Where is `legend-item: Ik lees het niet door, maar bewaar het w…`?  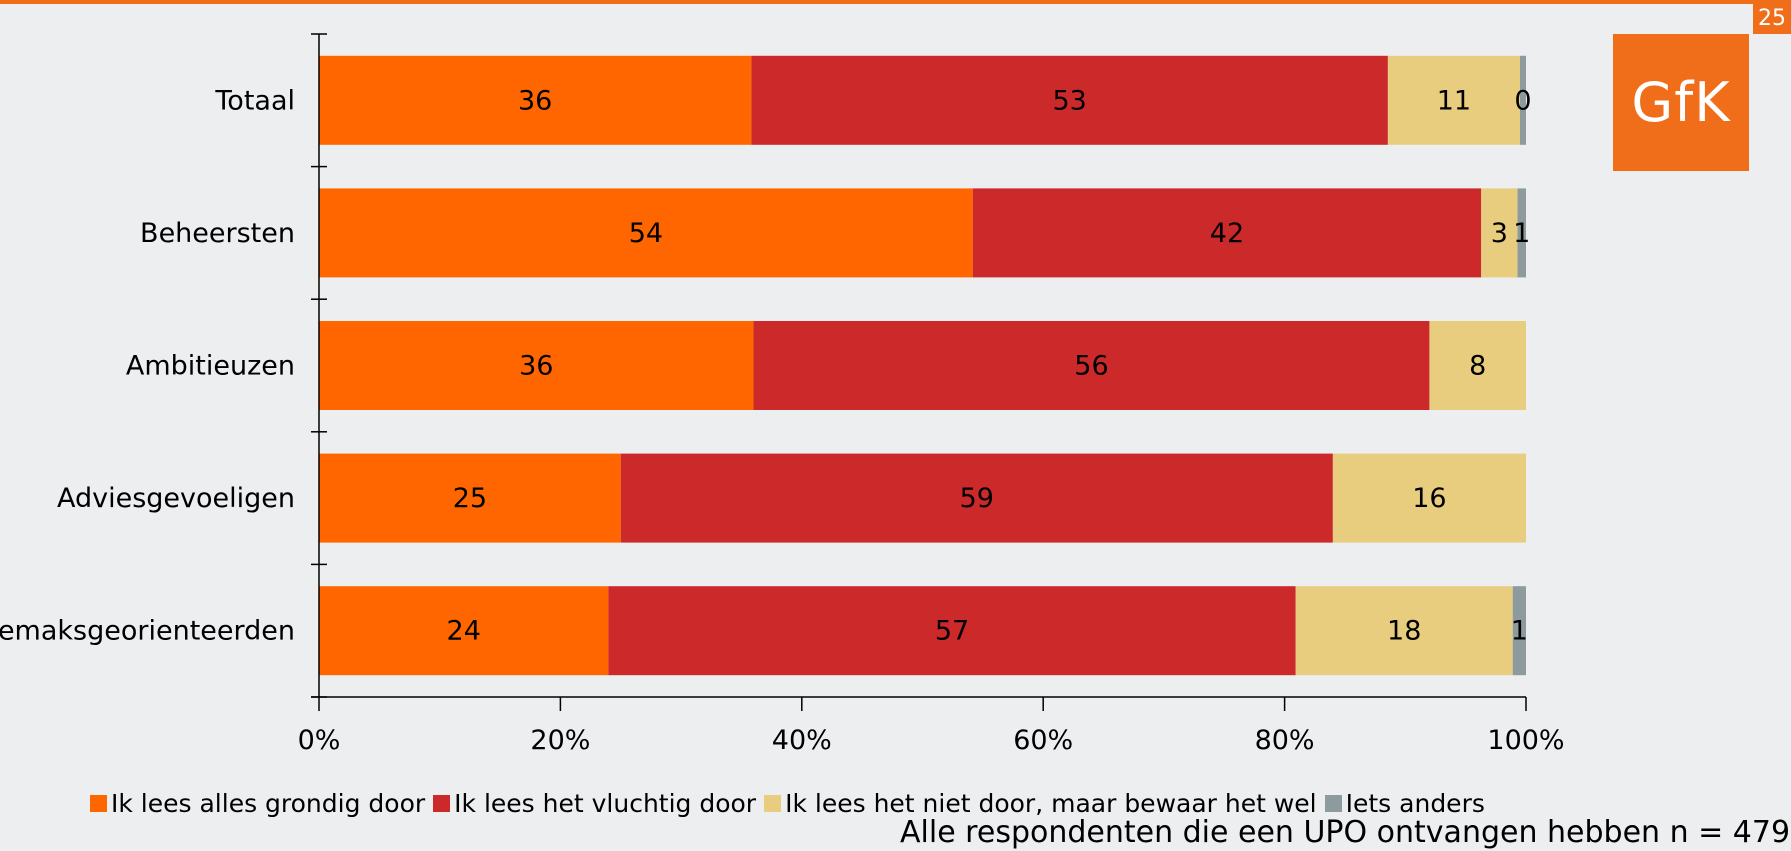
legend-item: Ik lees het niet door, maar bewaar het w… is located at coordinates (1040, 803).